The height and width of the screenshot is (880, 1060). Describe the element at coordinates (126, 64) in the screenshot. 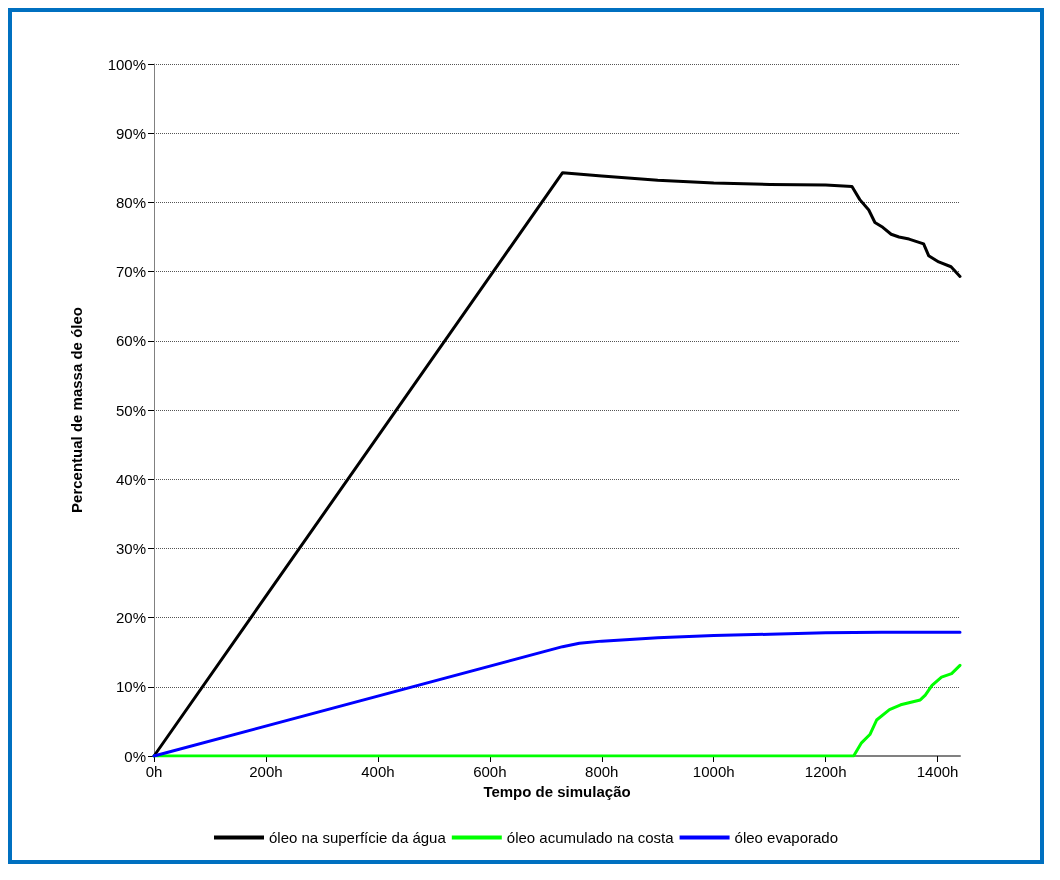

I see `y-tick-label: 100%` at that location.